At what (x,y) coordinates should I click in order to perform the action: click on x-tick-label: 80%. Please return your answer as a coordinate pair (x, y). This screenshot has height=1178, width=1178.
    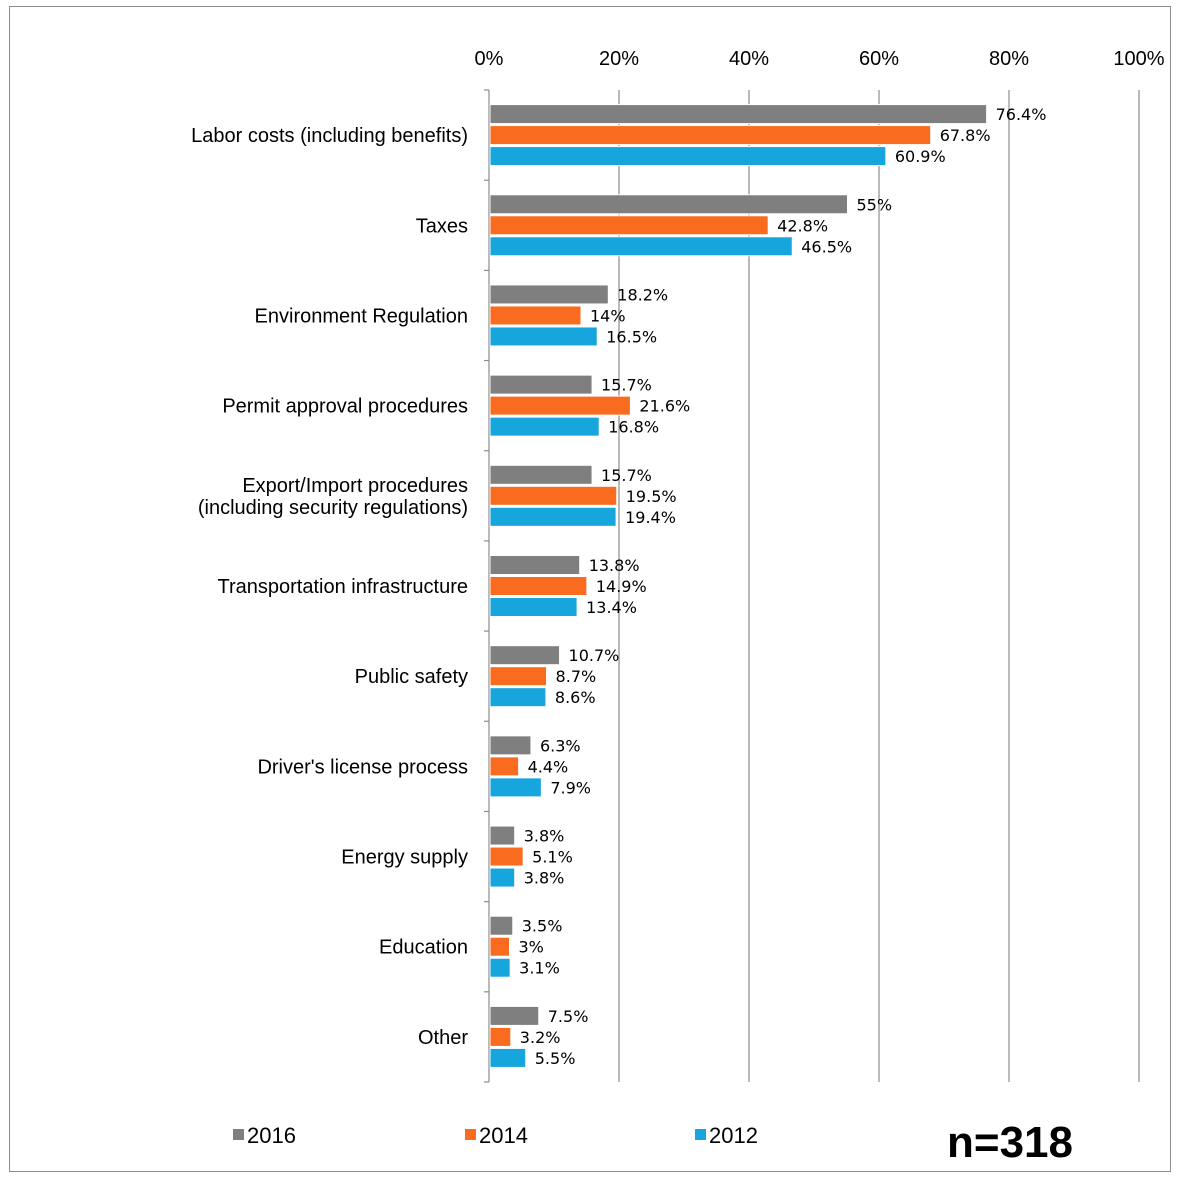
    Looking at the image, I should click on (1009, 59).